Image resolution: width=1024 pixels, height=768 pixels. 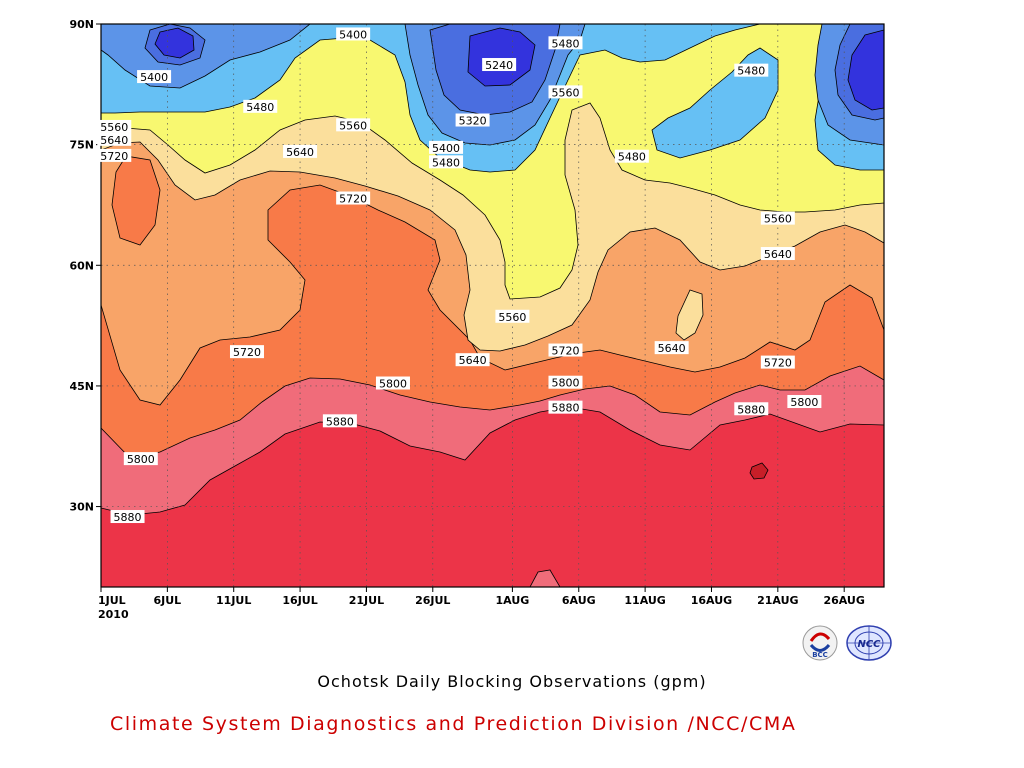 What do you see at coordinates (81, 507) in the screenshot?
I see `y-tick-label: 30N` at bounding box center [81, 507].